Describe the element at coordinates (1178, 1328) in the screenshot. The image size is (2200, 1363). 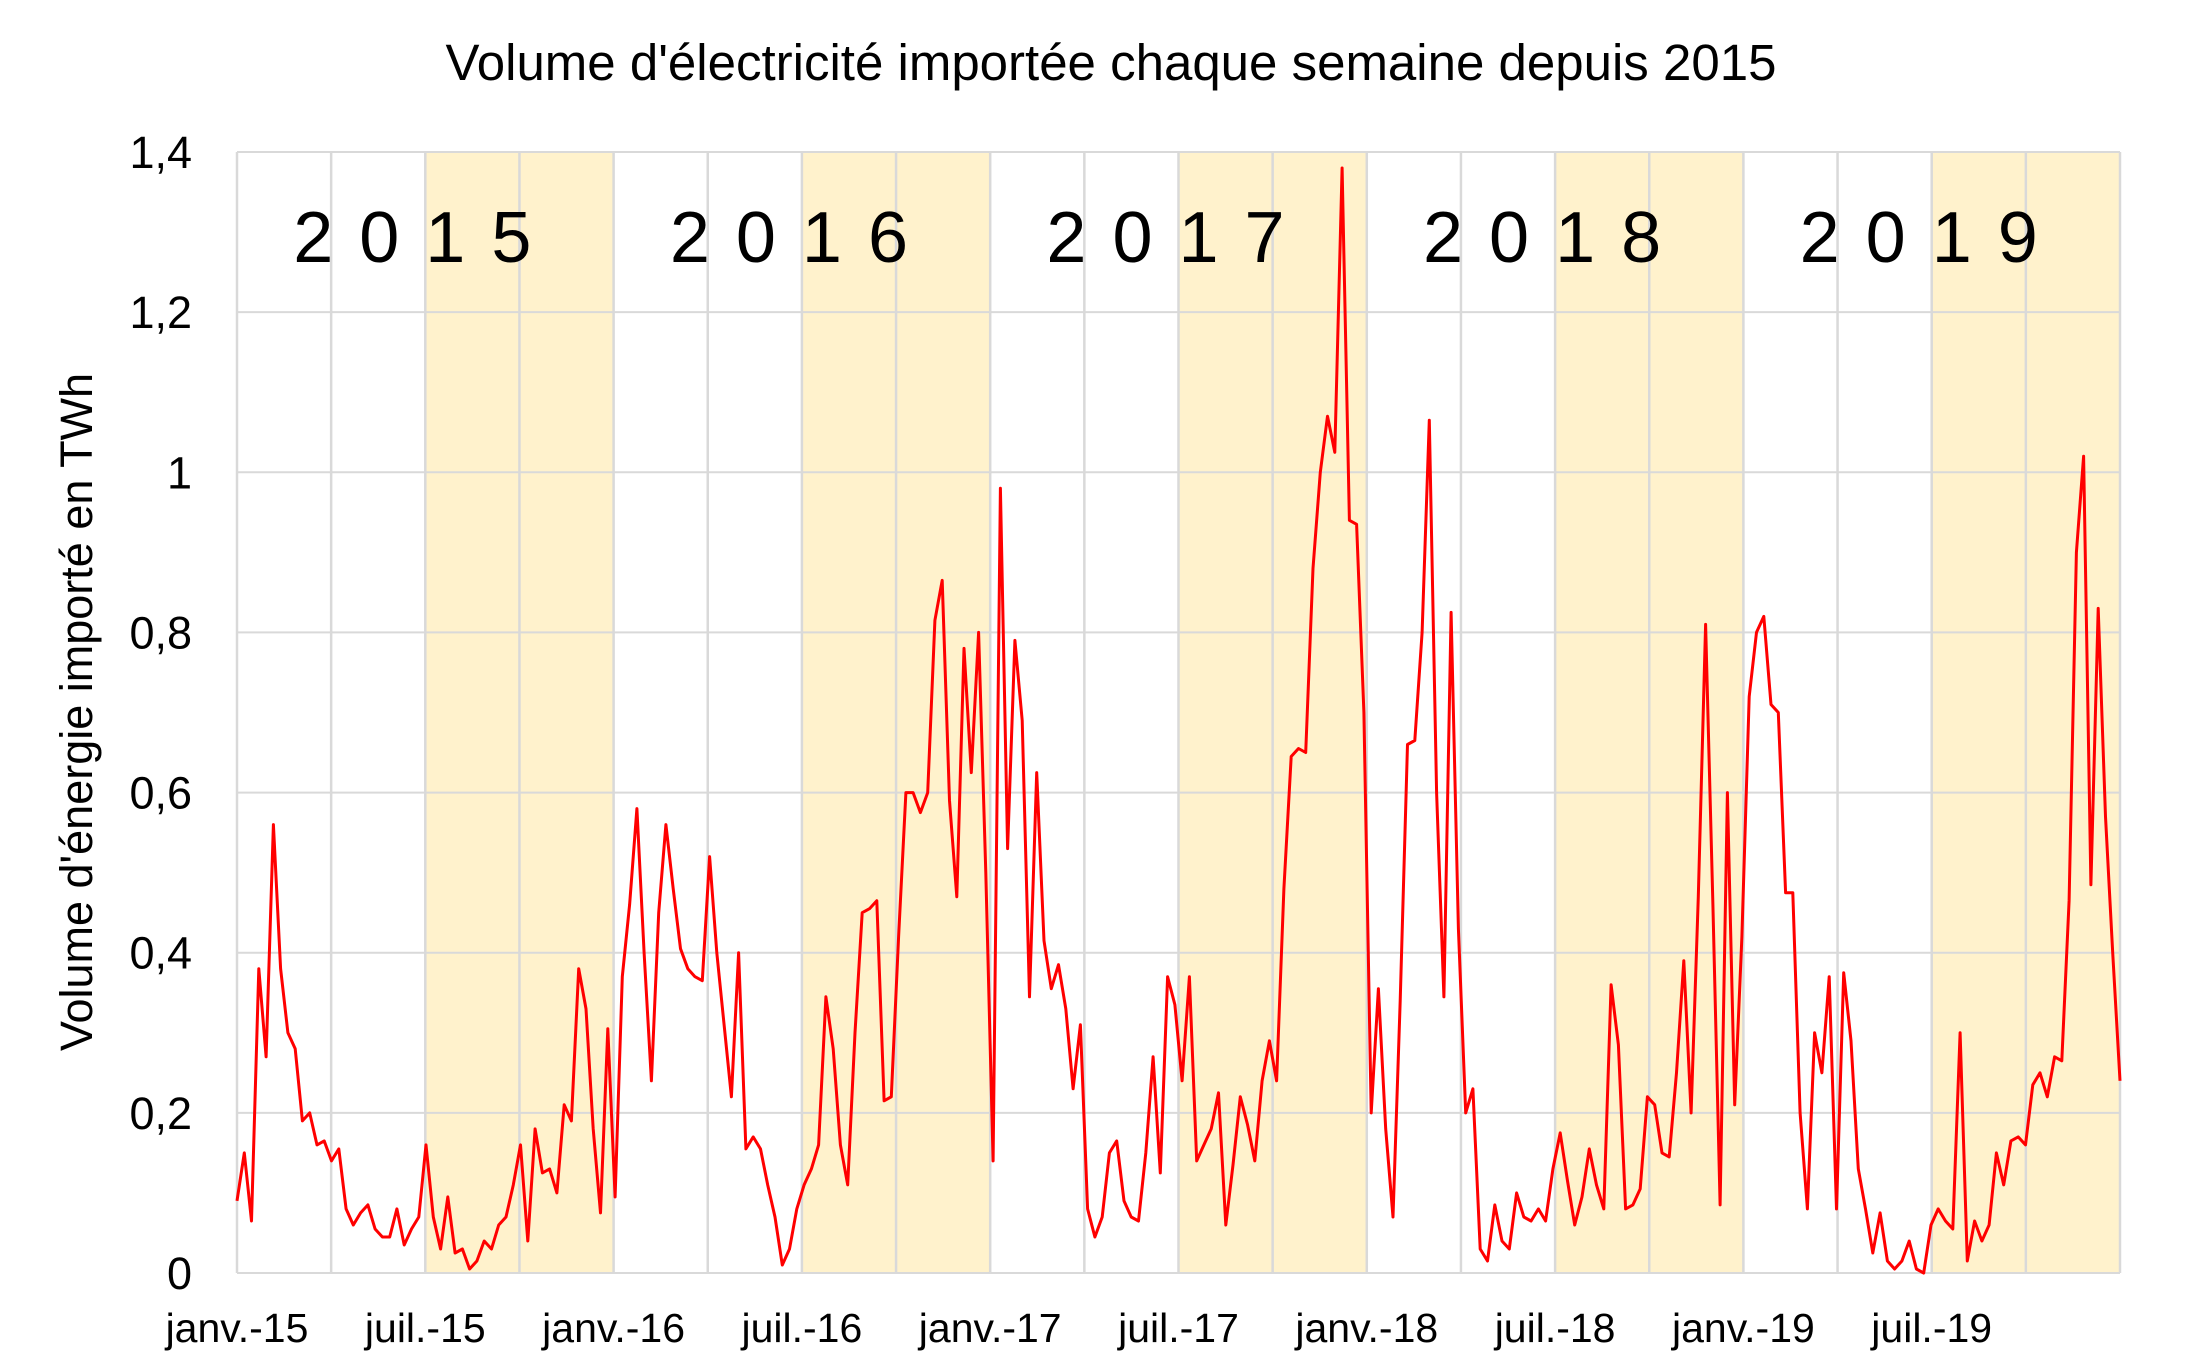
I see `x-tick-label: juil.-17` at that location.